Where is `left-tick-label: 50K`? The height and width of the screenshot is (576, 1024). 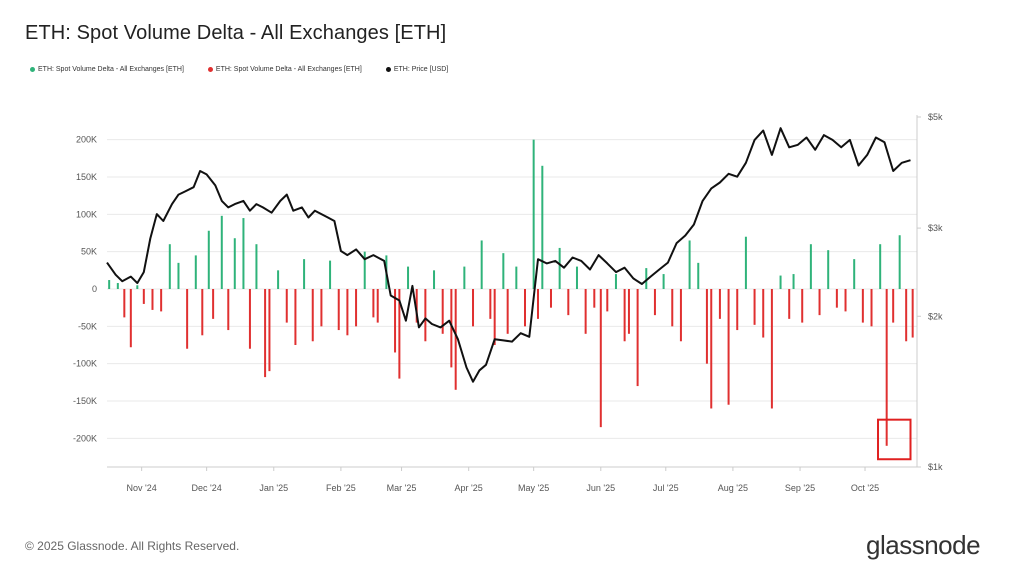
left-tick-label: 50K is located at coordinates (89, 252).